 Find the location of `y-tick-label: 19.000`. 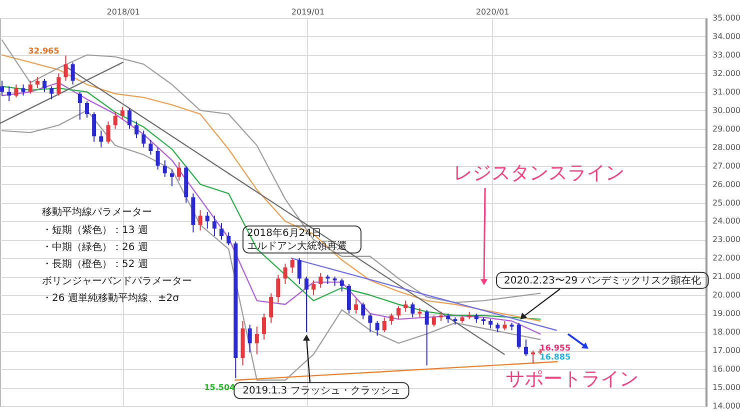

y-tick-label: 19.000 is located at coordinates (726, 313).